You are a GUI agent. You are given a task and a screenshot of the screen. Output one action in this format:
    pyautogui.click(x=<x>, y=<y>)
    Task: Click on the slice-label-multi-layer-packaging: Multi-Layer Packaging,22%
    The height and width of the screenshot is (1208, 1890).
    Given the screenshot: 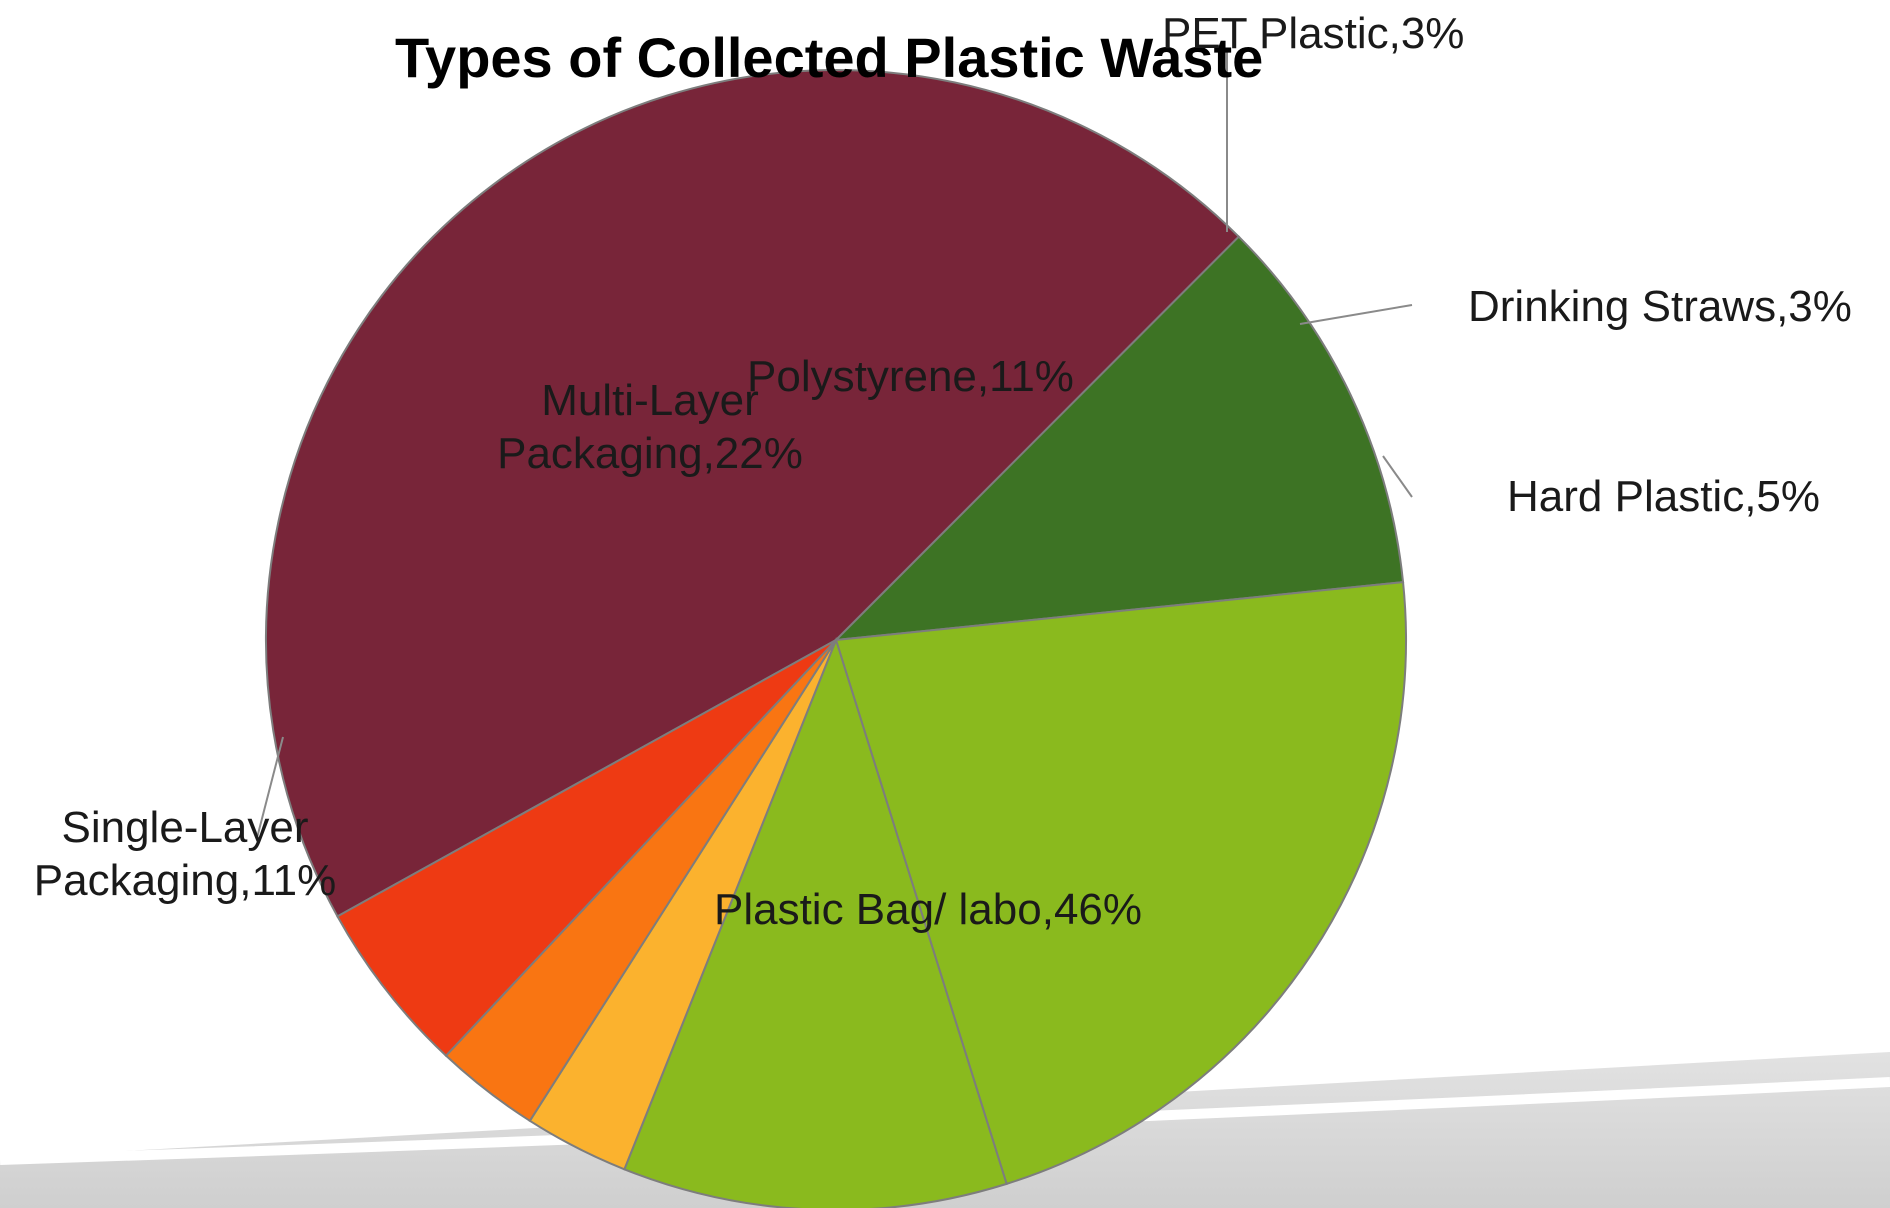 What is the action you would take?
    pyautogui.click(x=650, y=427)
    